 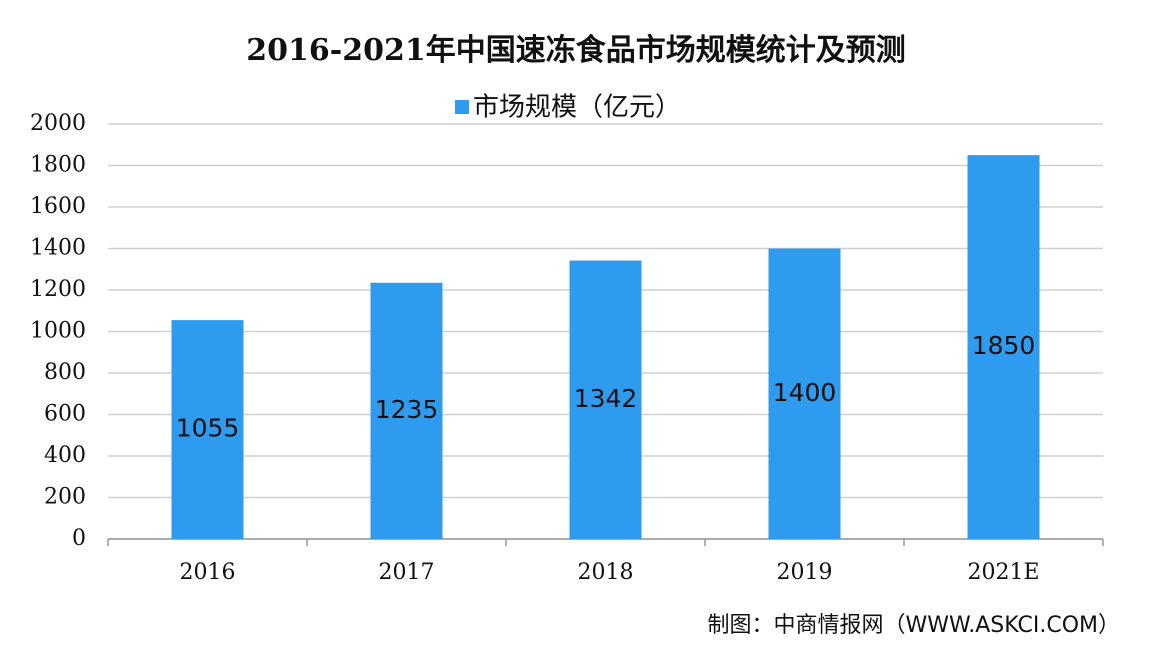 I want to click on source-note: 制图：中商情报网（WWW.ASKCI.COM）, so click(x=914, y=625).